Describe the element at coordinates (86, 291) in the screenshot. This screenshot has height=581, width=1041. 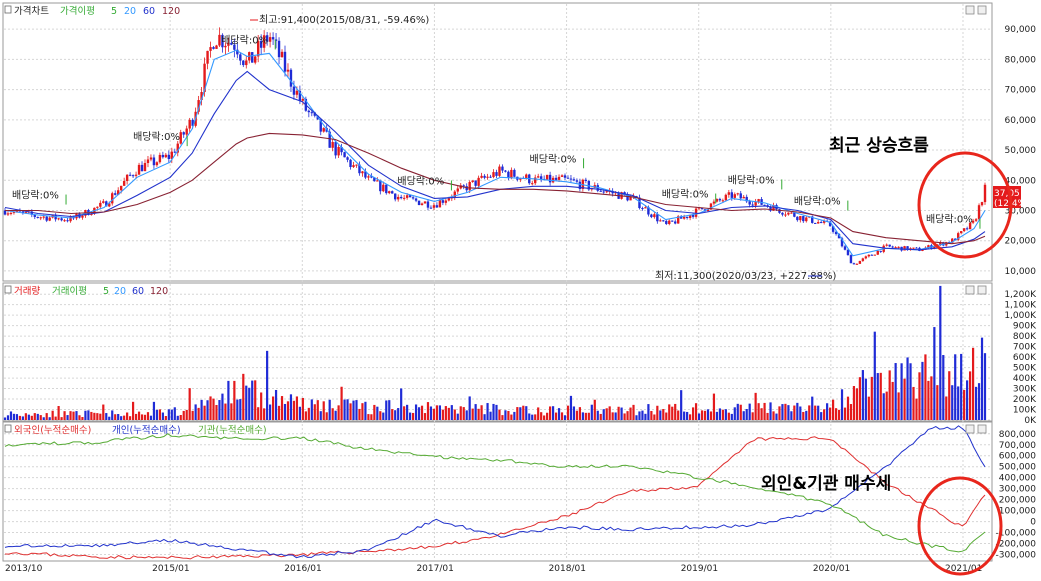
I see `volume-legend: 거래량 거래이평 5 20 60 120` at that location.